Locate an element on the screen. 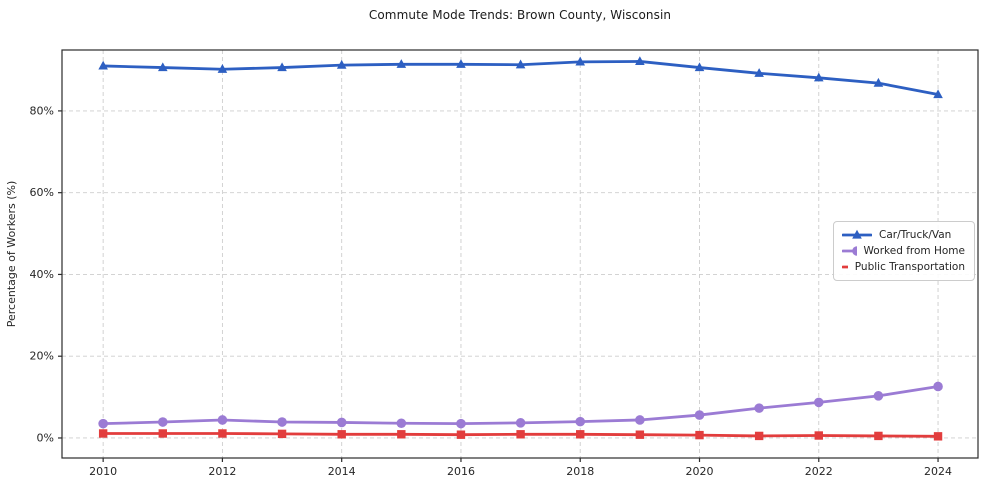 The height and width of the screenshot is (490, 990). legend-item: Car/Truck/Van is located at coordinates (903, 235).